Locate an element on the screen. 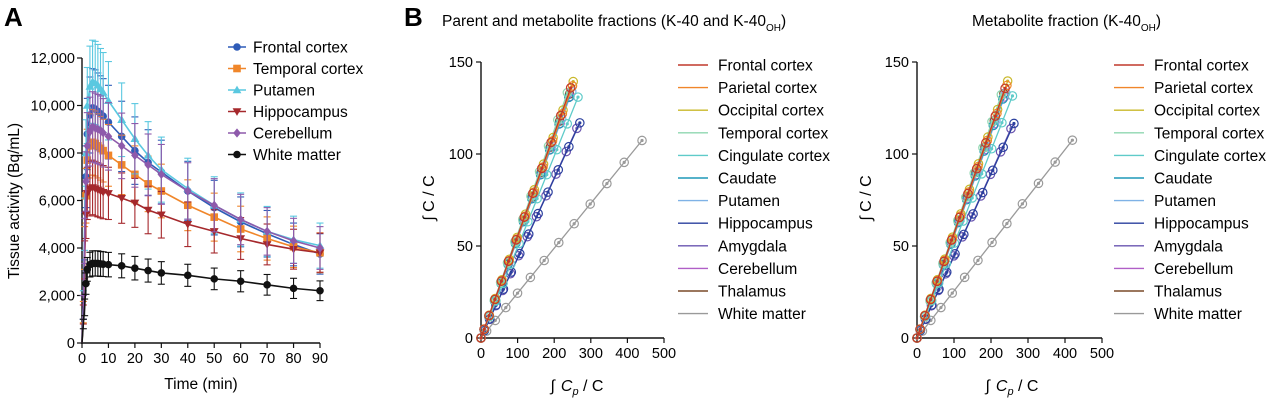  x-tick-label: 80 is located at coordinates (293, 359).